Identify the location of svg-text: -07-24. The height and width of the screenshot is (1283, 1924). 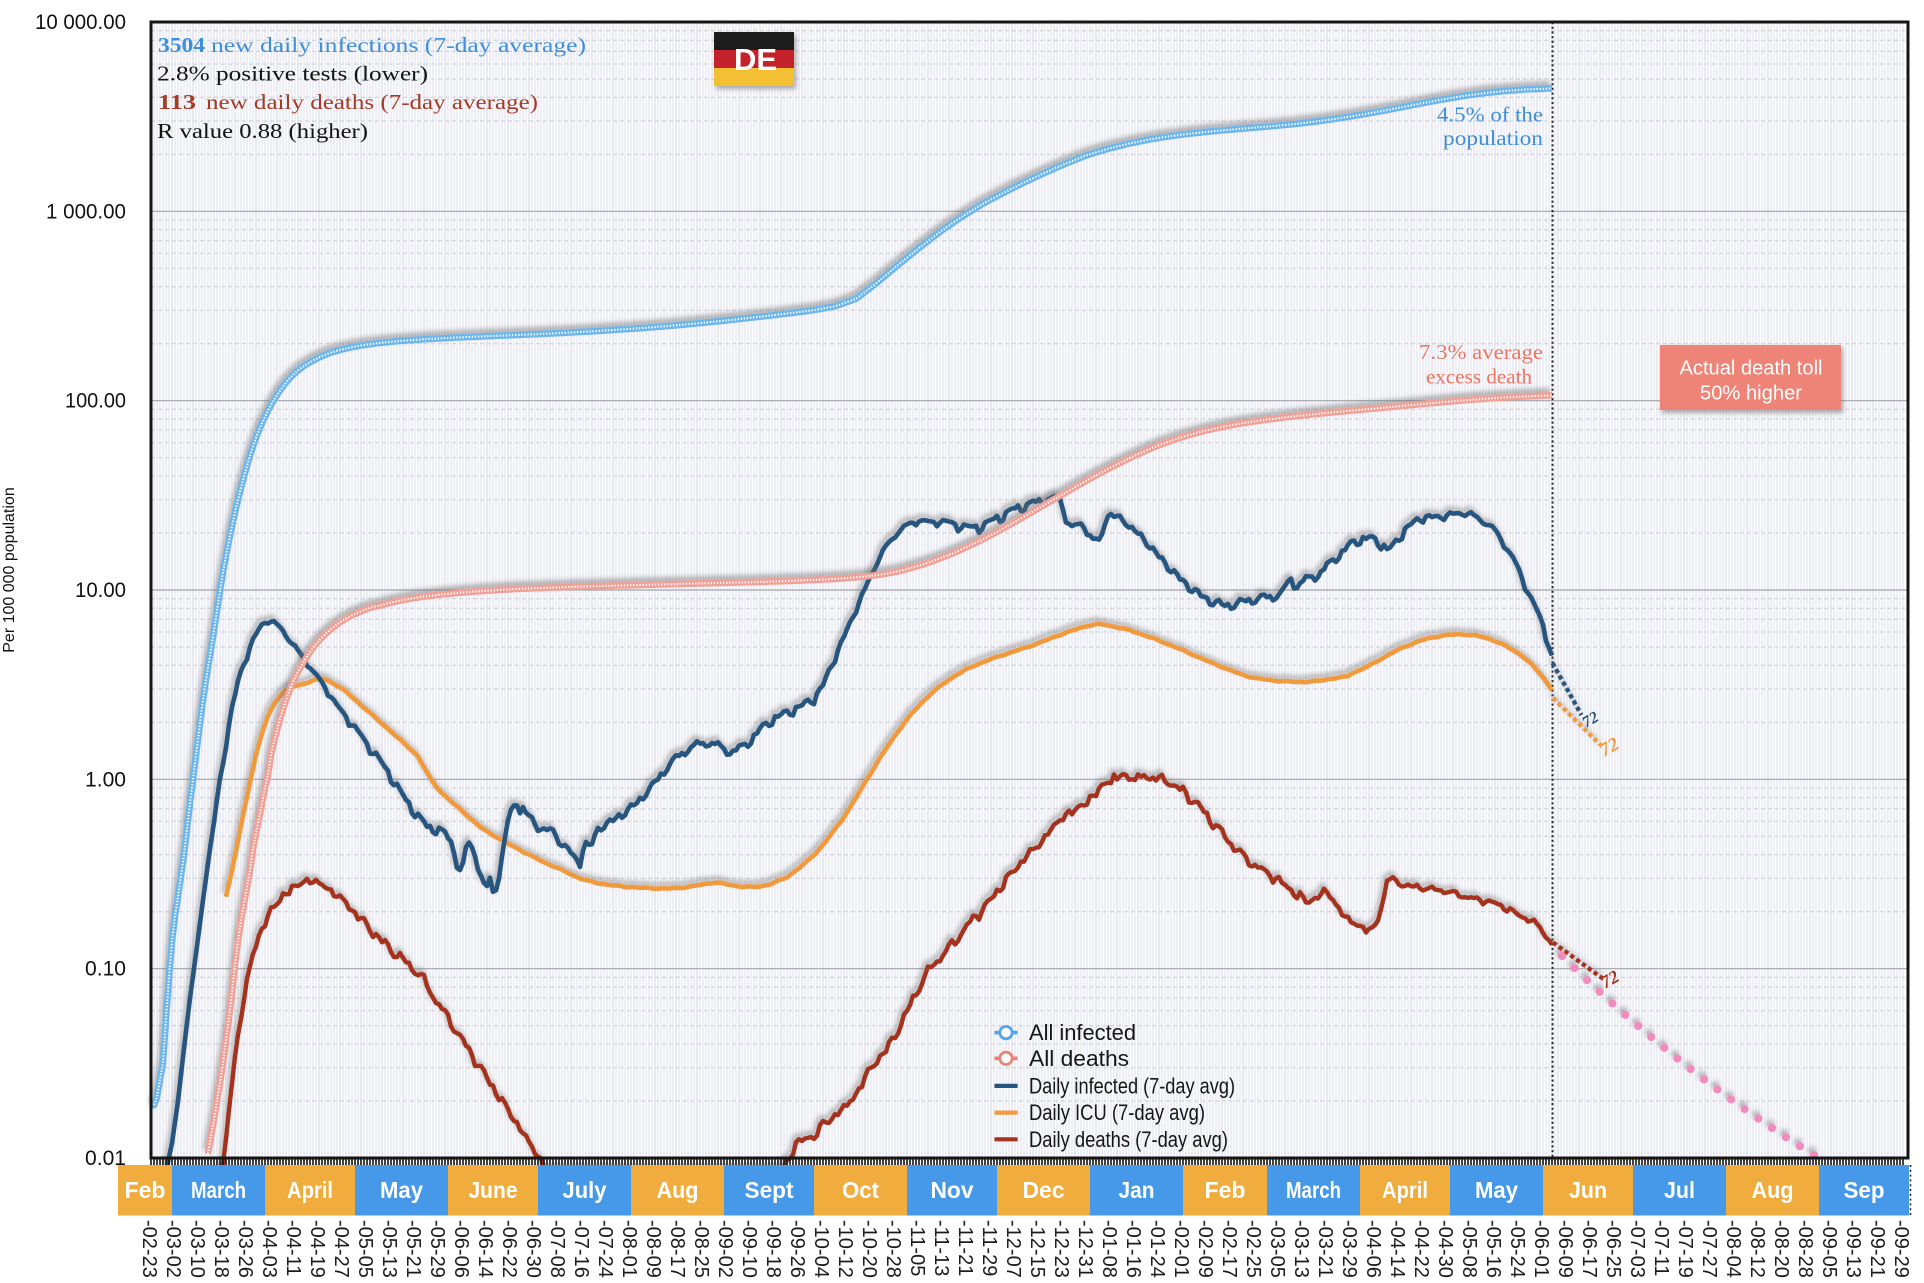
(605, 1249).